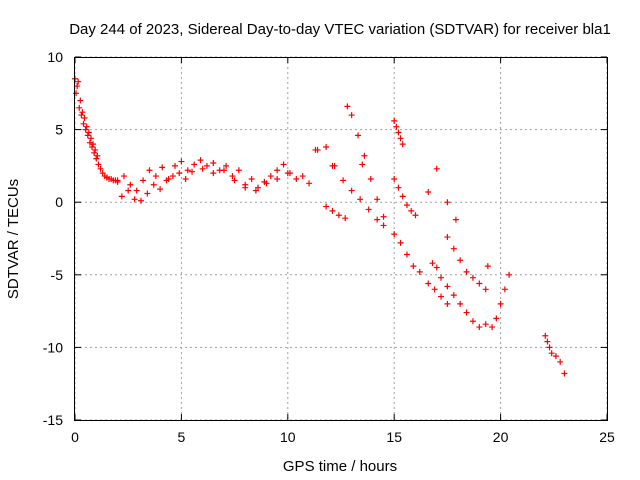  What do you see at coordinates (204, 184) in the screenshot?
I see `series-midday-band-lower` at bounding box center [204, 184].